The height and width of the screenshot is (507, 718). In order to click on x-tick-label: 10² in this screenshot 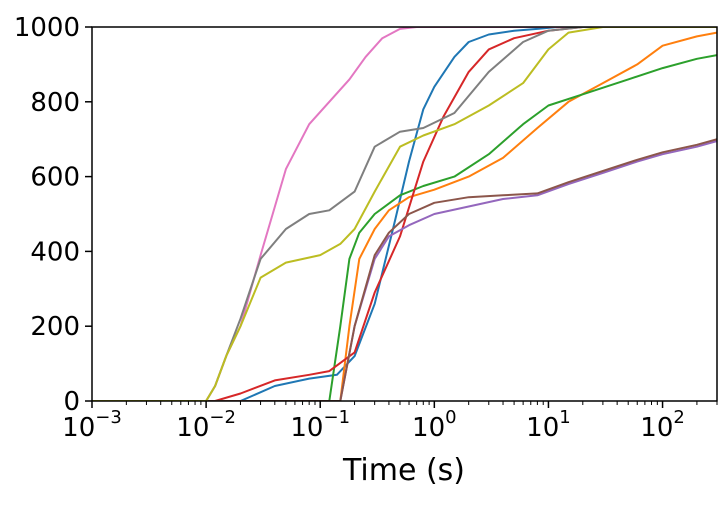, I will do `click(662, 425)`.